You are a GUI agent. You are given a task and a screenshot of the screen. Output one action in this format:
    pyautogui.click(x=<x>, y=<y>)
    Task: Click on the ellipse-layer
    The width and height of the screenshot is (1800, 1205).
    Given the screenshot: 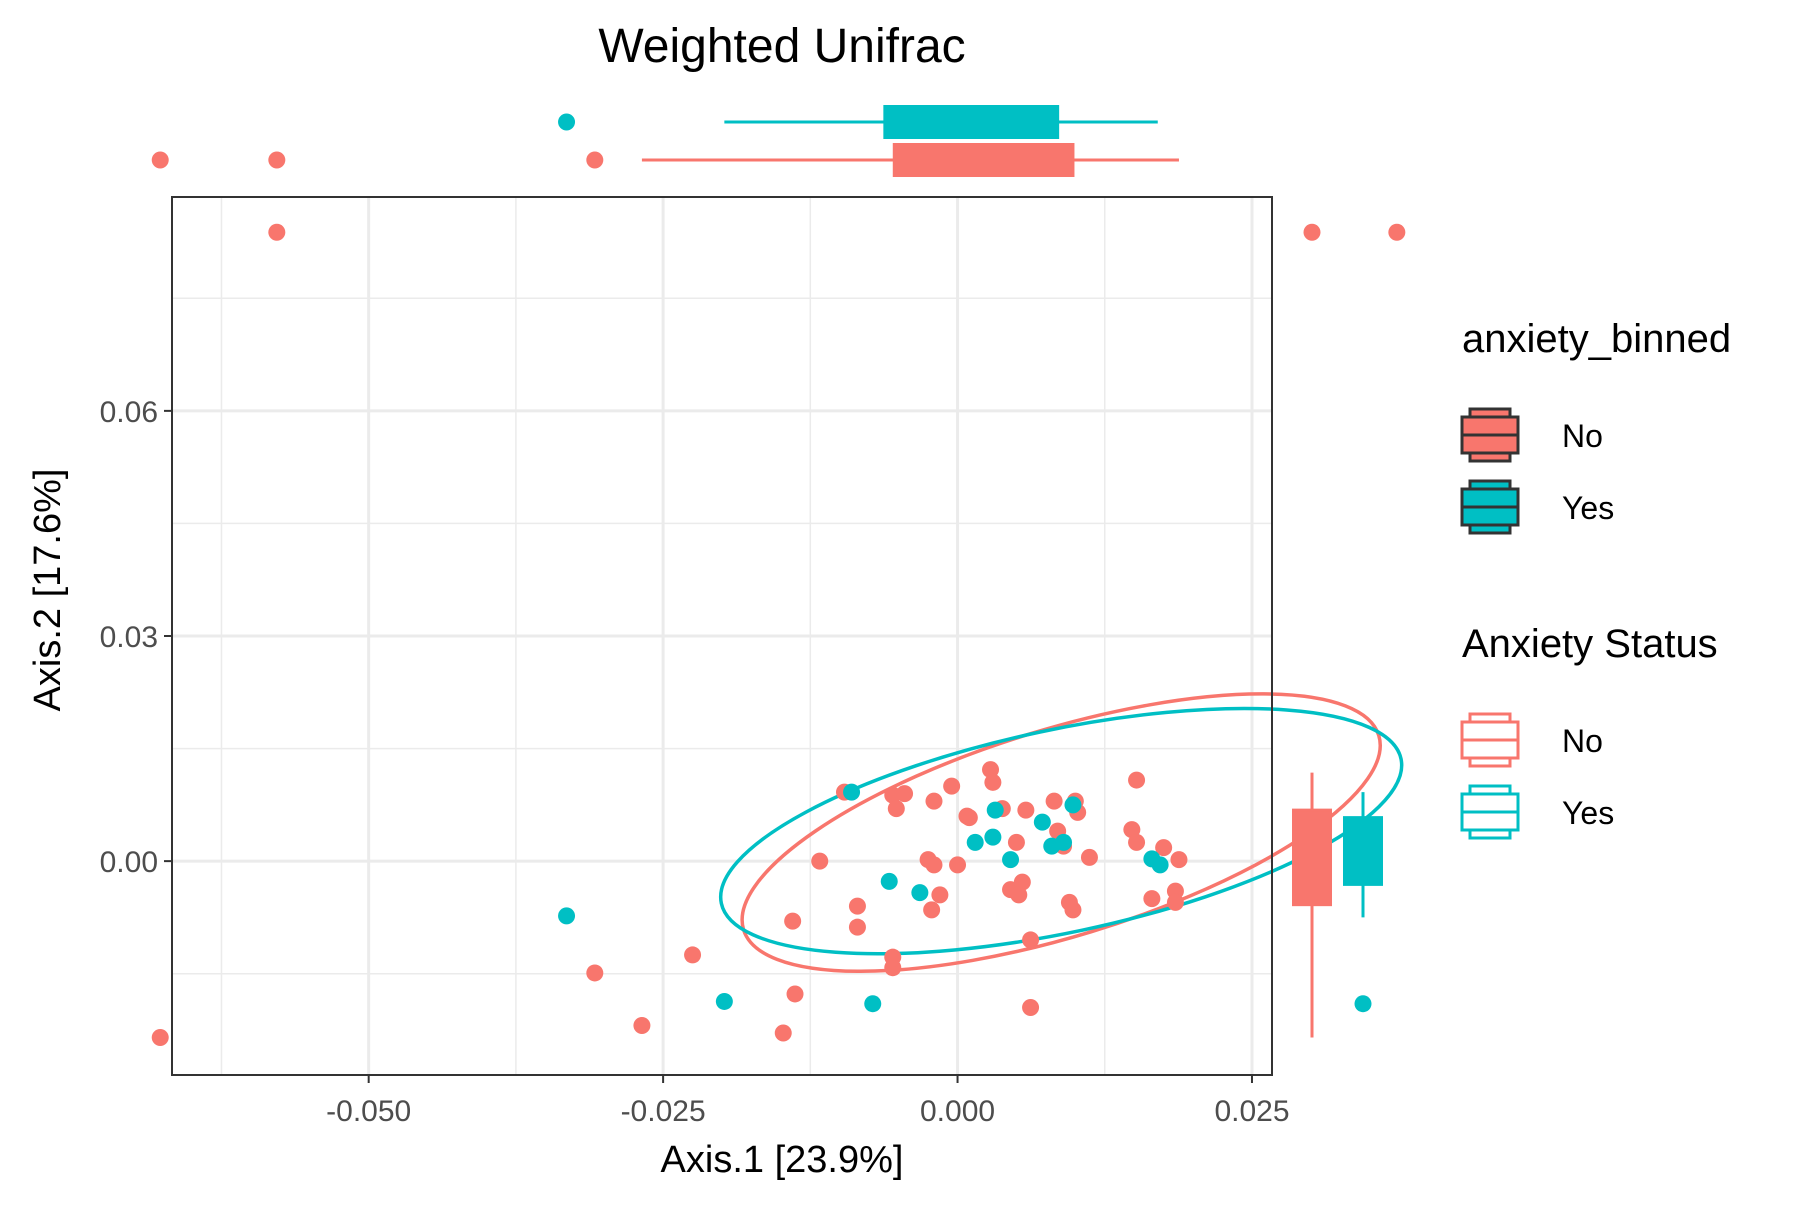 What is the action you would take?
    pyautogui.click(x=1061, y=833)
    